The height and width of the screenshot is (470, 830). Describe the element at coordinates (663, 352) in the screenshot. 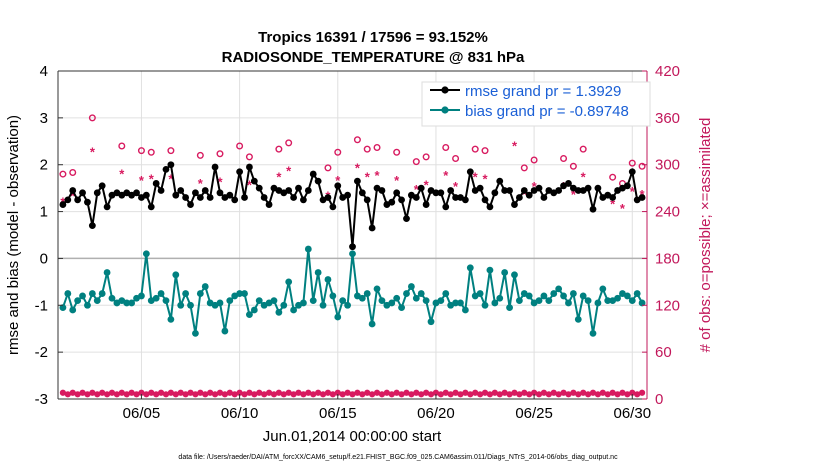

I see `y-tick-label-right: 60` at that location.